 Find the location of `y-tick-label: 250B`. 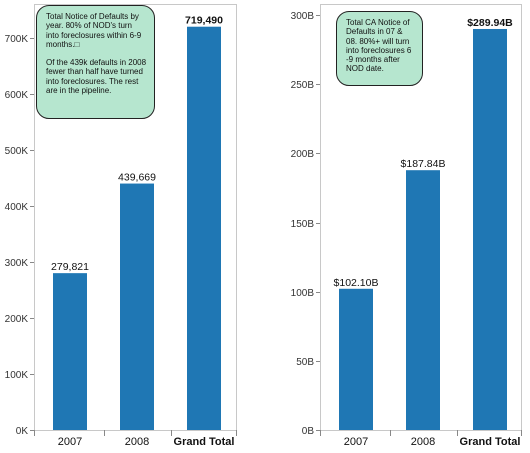

y-tick-label: 250B is located at coordinates (303, 85).